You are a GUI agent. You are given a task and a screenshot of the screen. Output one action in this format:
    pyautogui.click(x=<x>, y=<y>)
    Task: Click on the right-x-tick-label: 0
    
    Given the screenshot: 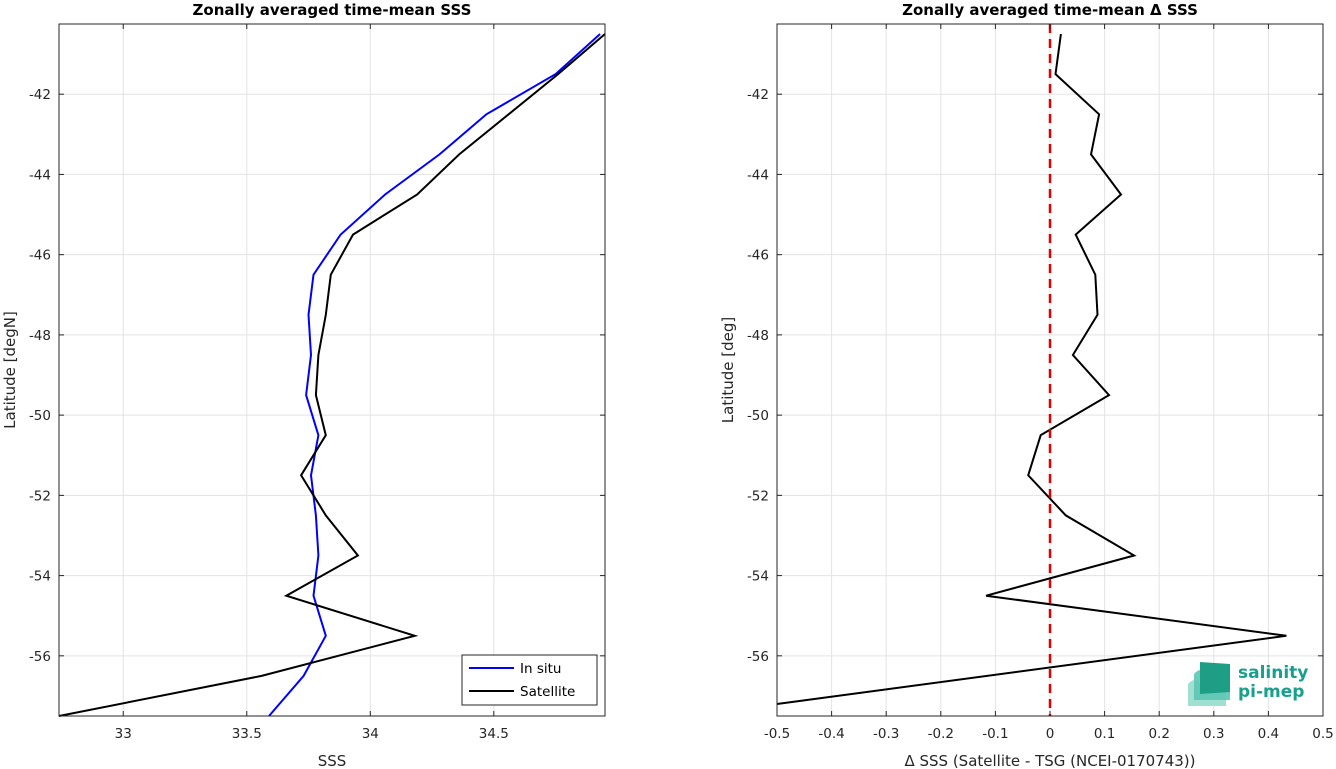 What is the action you would take?
    pyautogui.click(x=1050, y=734)
    